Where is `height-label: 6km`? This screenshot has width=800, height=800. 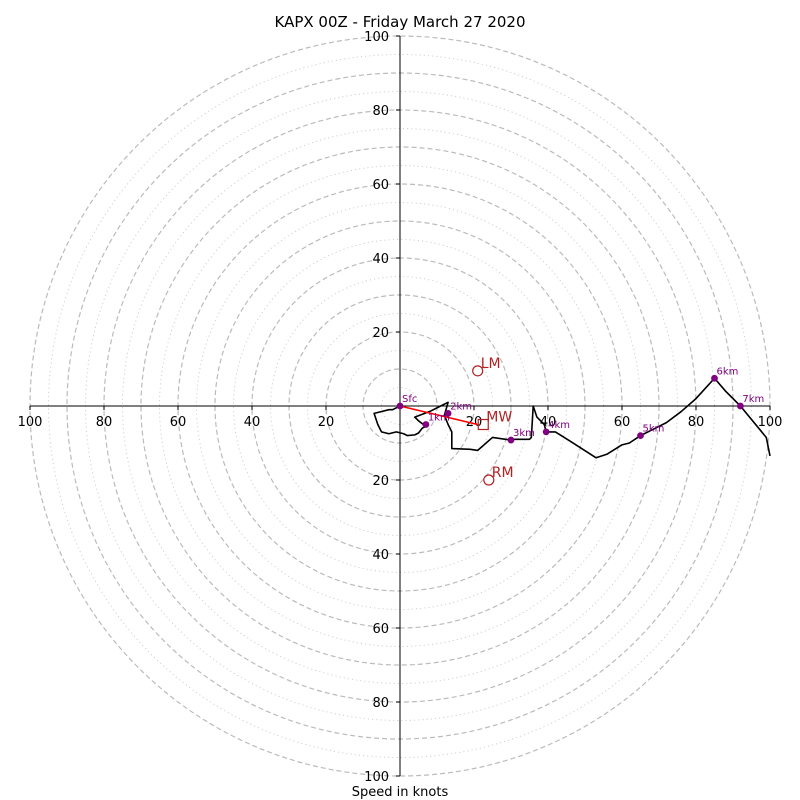
height-label: 6km is located at coordinates (728, 371).